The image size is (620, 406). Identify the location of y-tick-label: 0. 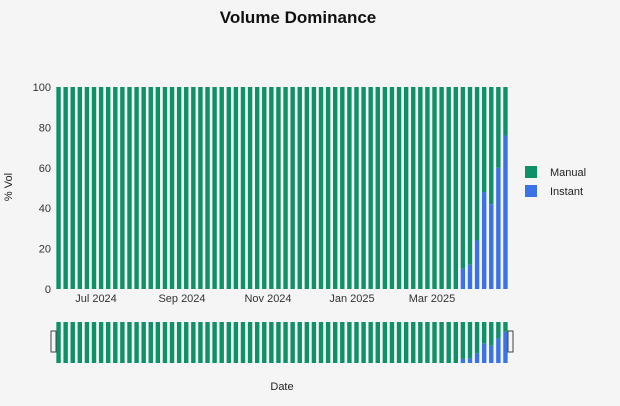
(48, 290).